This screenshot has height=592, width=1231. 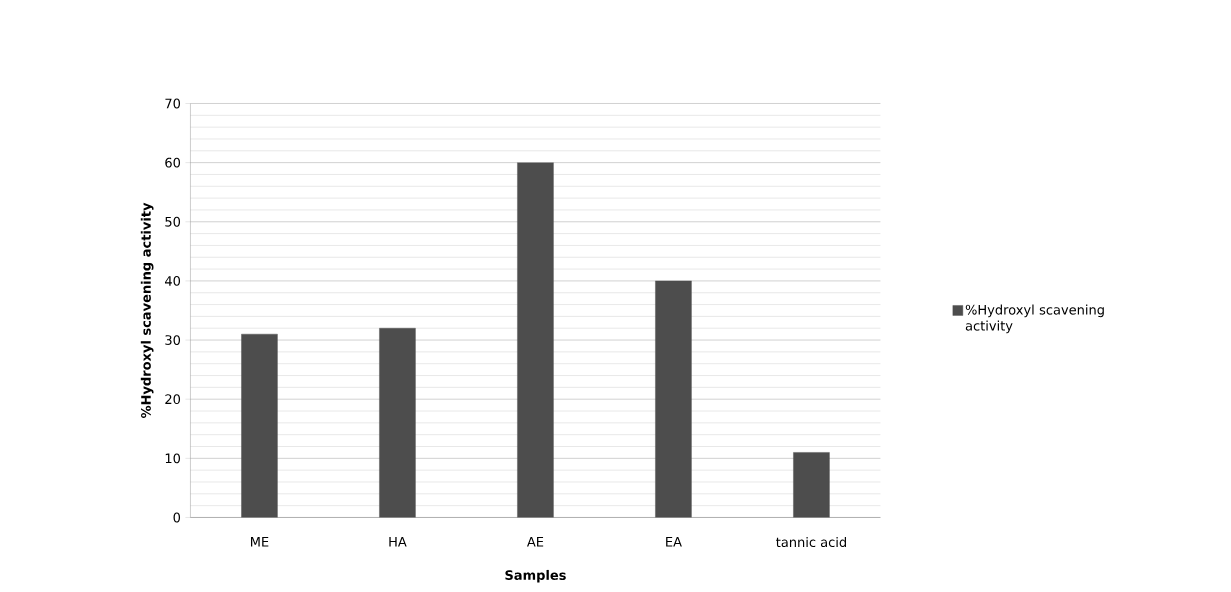 What do you see at coordinates (811, 542) in the screenshot?
I see `x-tick-label: tannic acid` at bounding box center [811, 542].